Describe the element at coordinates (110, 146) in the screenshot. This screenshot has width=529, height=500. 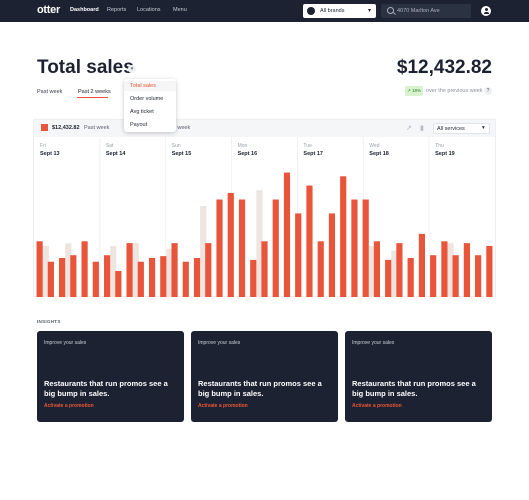
I see `day-of-week-label: Sat` at that location.